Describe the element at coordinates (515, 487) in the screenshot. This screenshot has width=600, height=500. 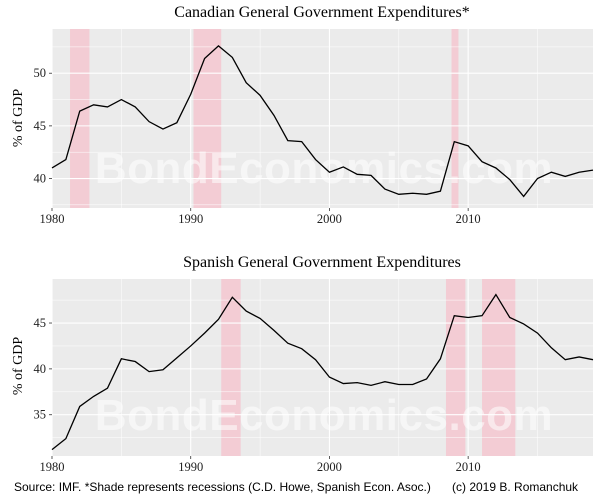
I see `copyright-caption: (c) 2019 B. Romanchuk` at that location.